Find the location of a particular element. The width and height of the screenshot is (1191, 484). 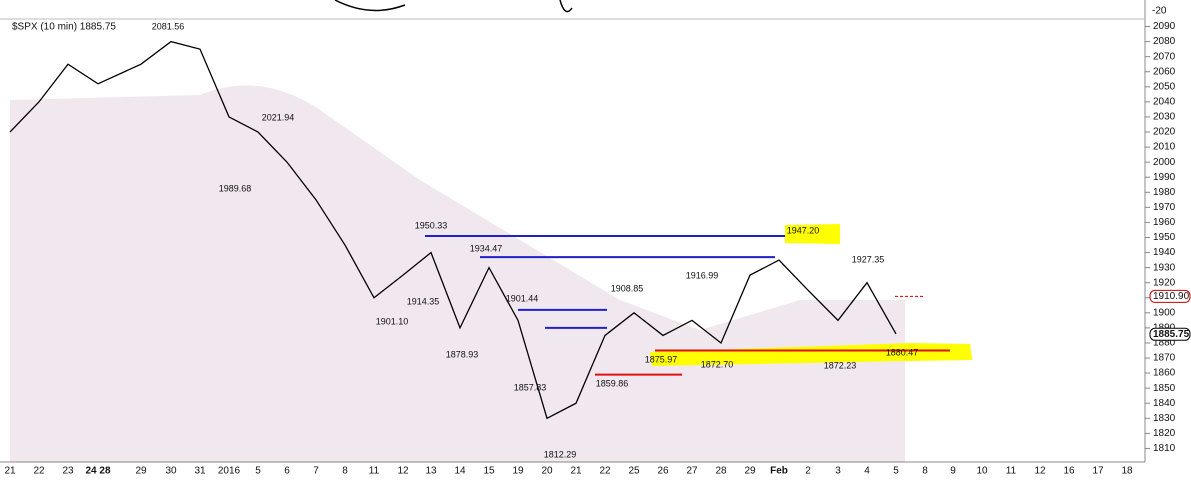

annotation: 1872.23 is located at coordinates (840, 365).